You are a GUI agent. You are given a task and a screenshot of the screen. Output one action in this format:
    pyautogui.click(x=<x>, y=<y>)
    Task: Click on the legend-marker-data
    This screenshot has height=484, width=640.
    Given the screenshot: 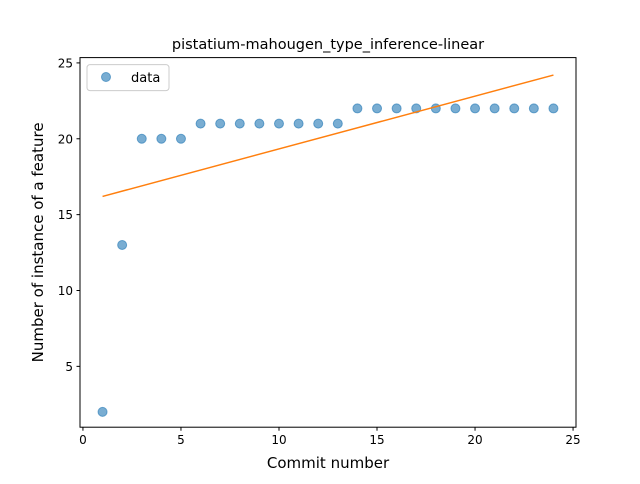 What is the action you would take?
    pyautogui.click(x=106, y=77)
    